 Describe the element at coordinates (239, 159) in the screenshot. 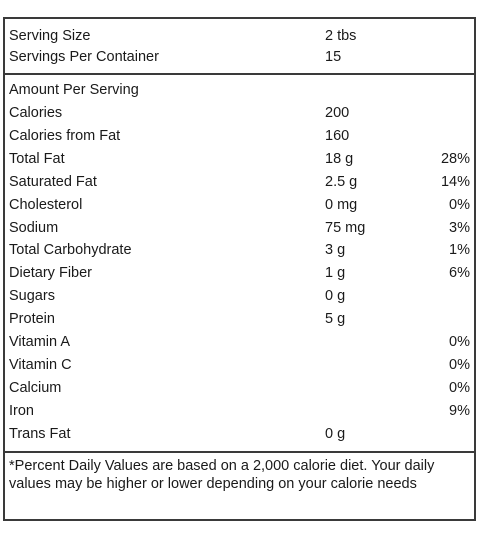

I see `nutrient-row: Total Fat 18 g 28%` at that location.